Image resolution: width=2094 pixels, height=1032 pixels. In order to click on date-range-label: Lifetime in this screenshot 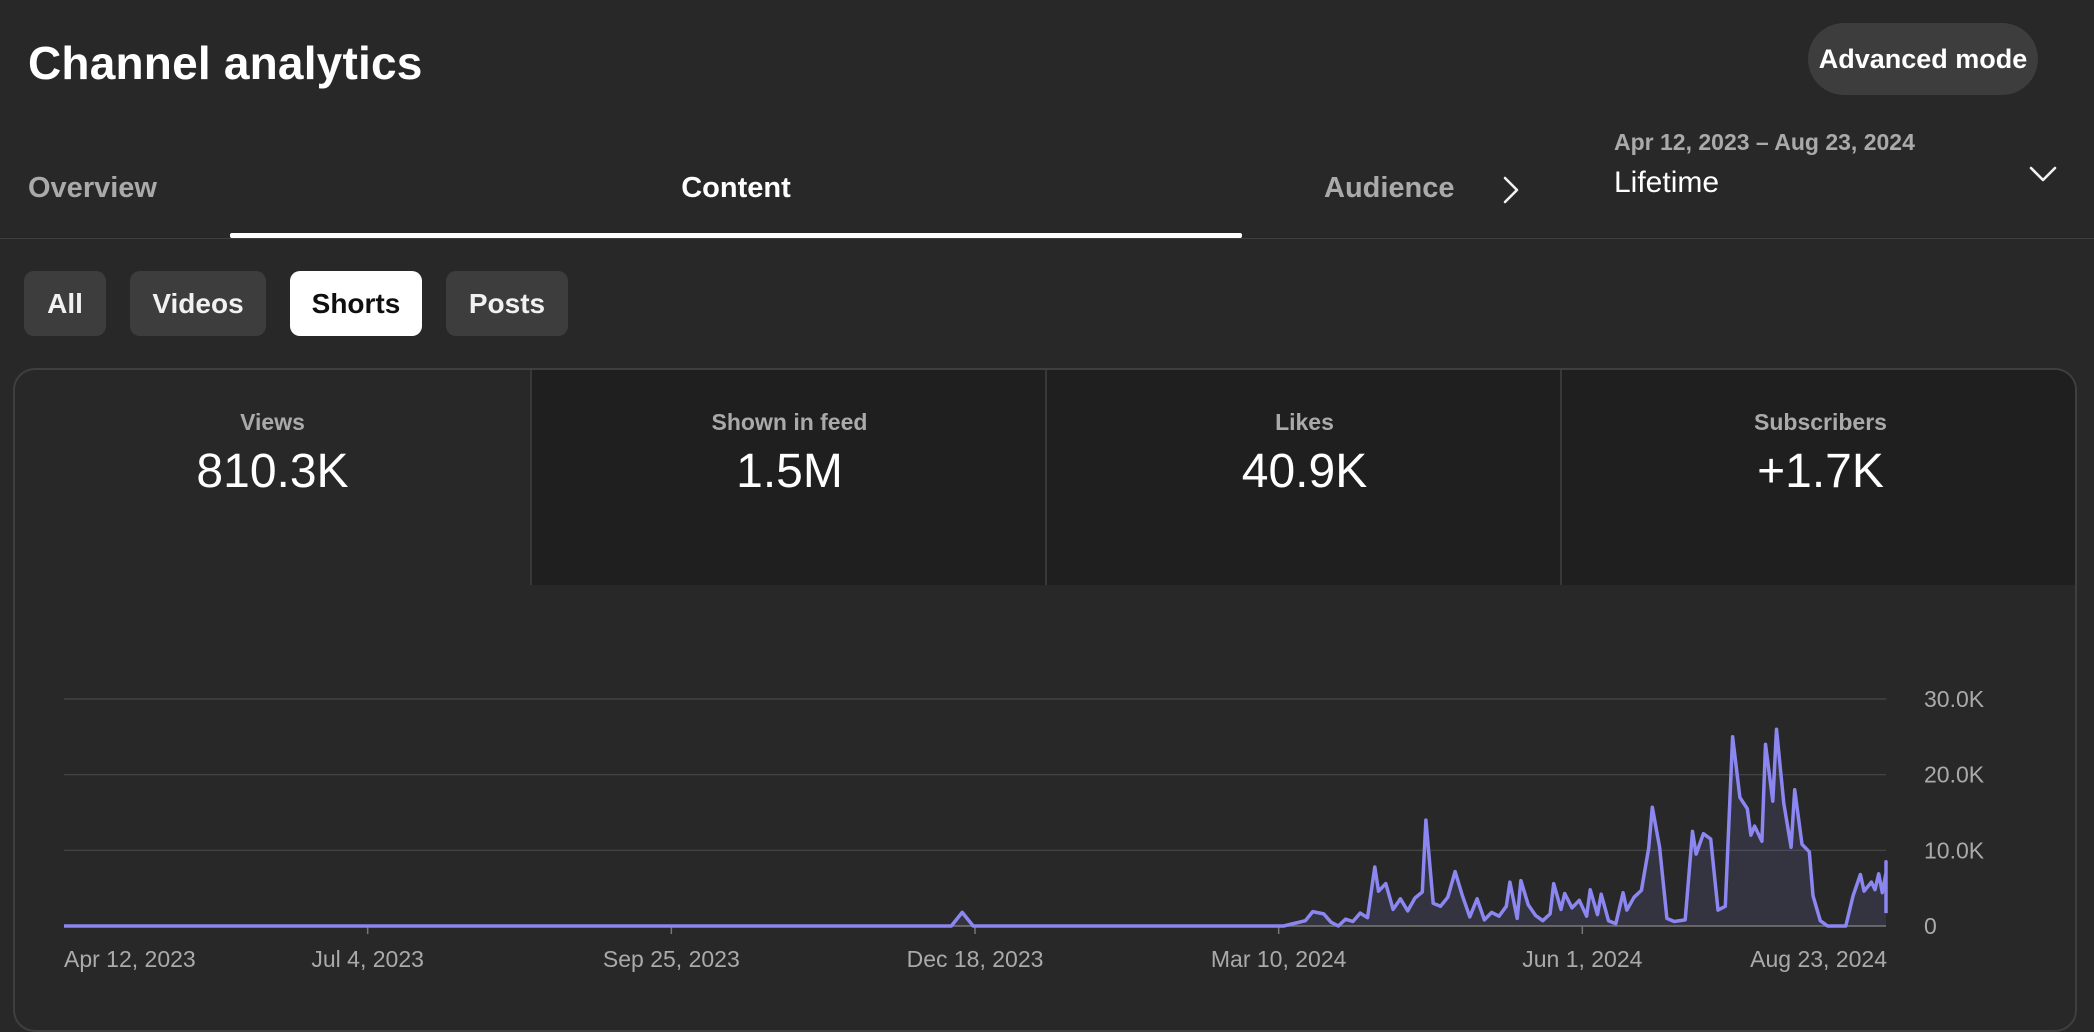, I will do `click(1667, 182)`.